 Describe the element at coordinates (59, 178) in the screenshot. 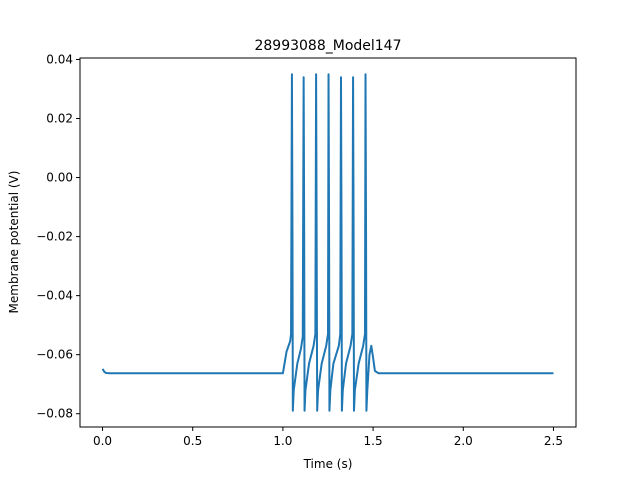

I see `y-tick-label: 0.00` at that location.